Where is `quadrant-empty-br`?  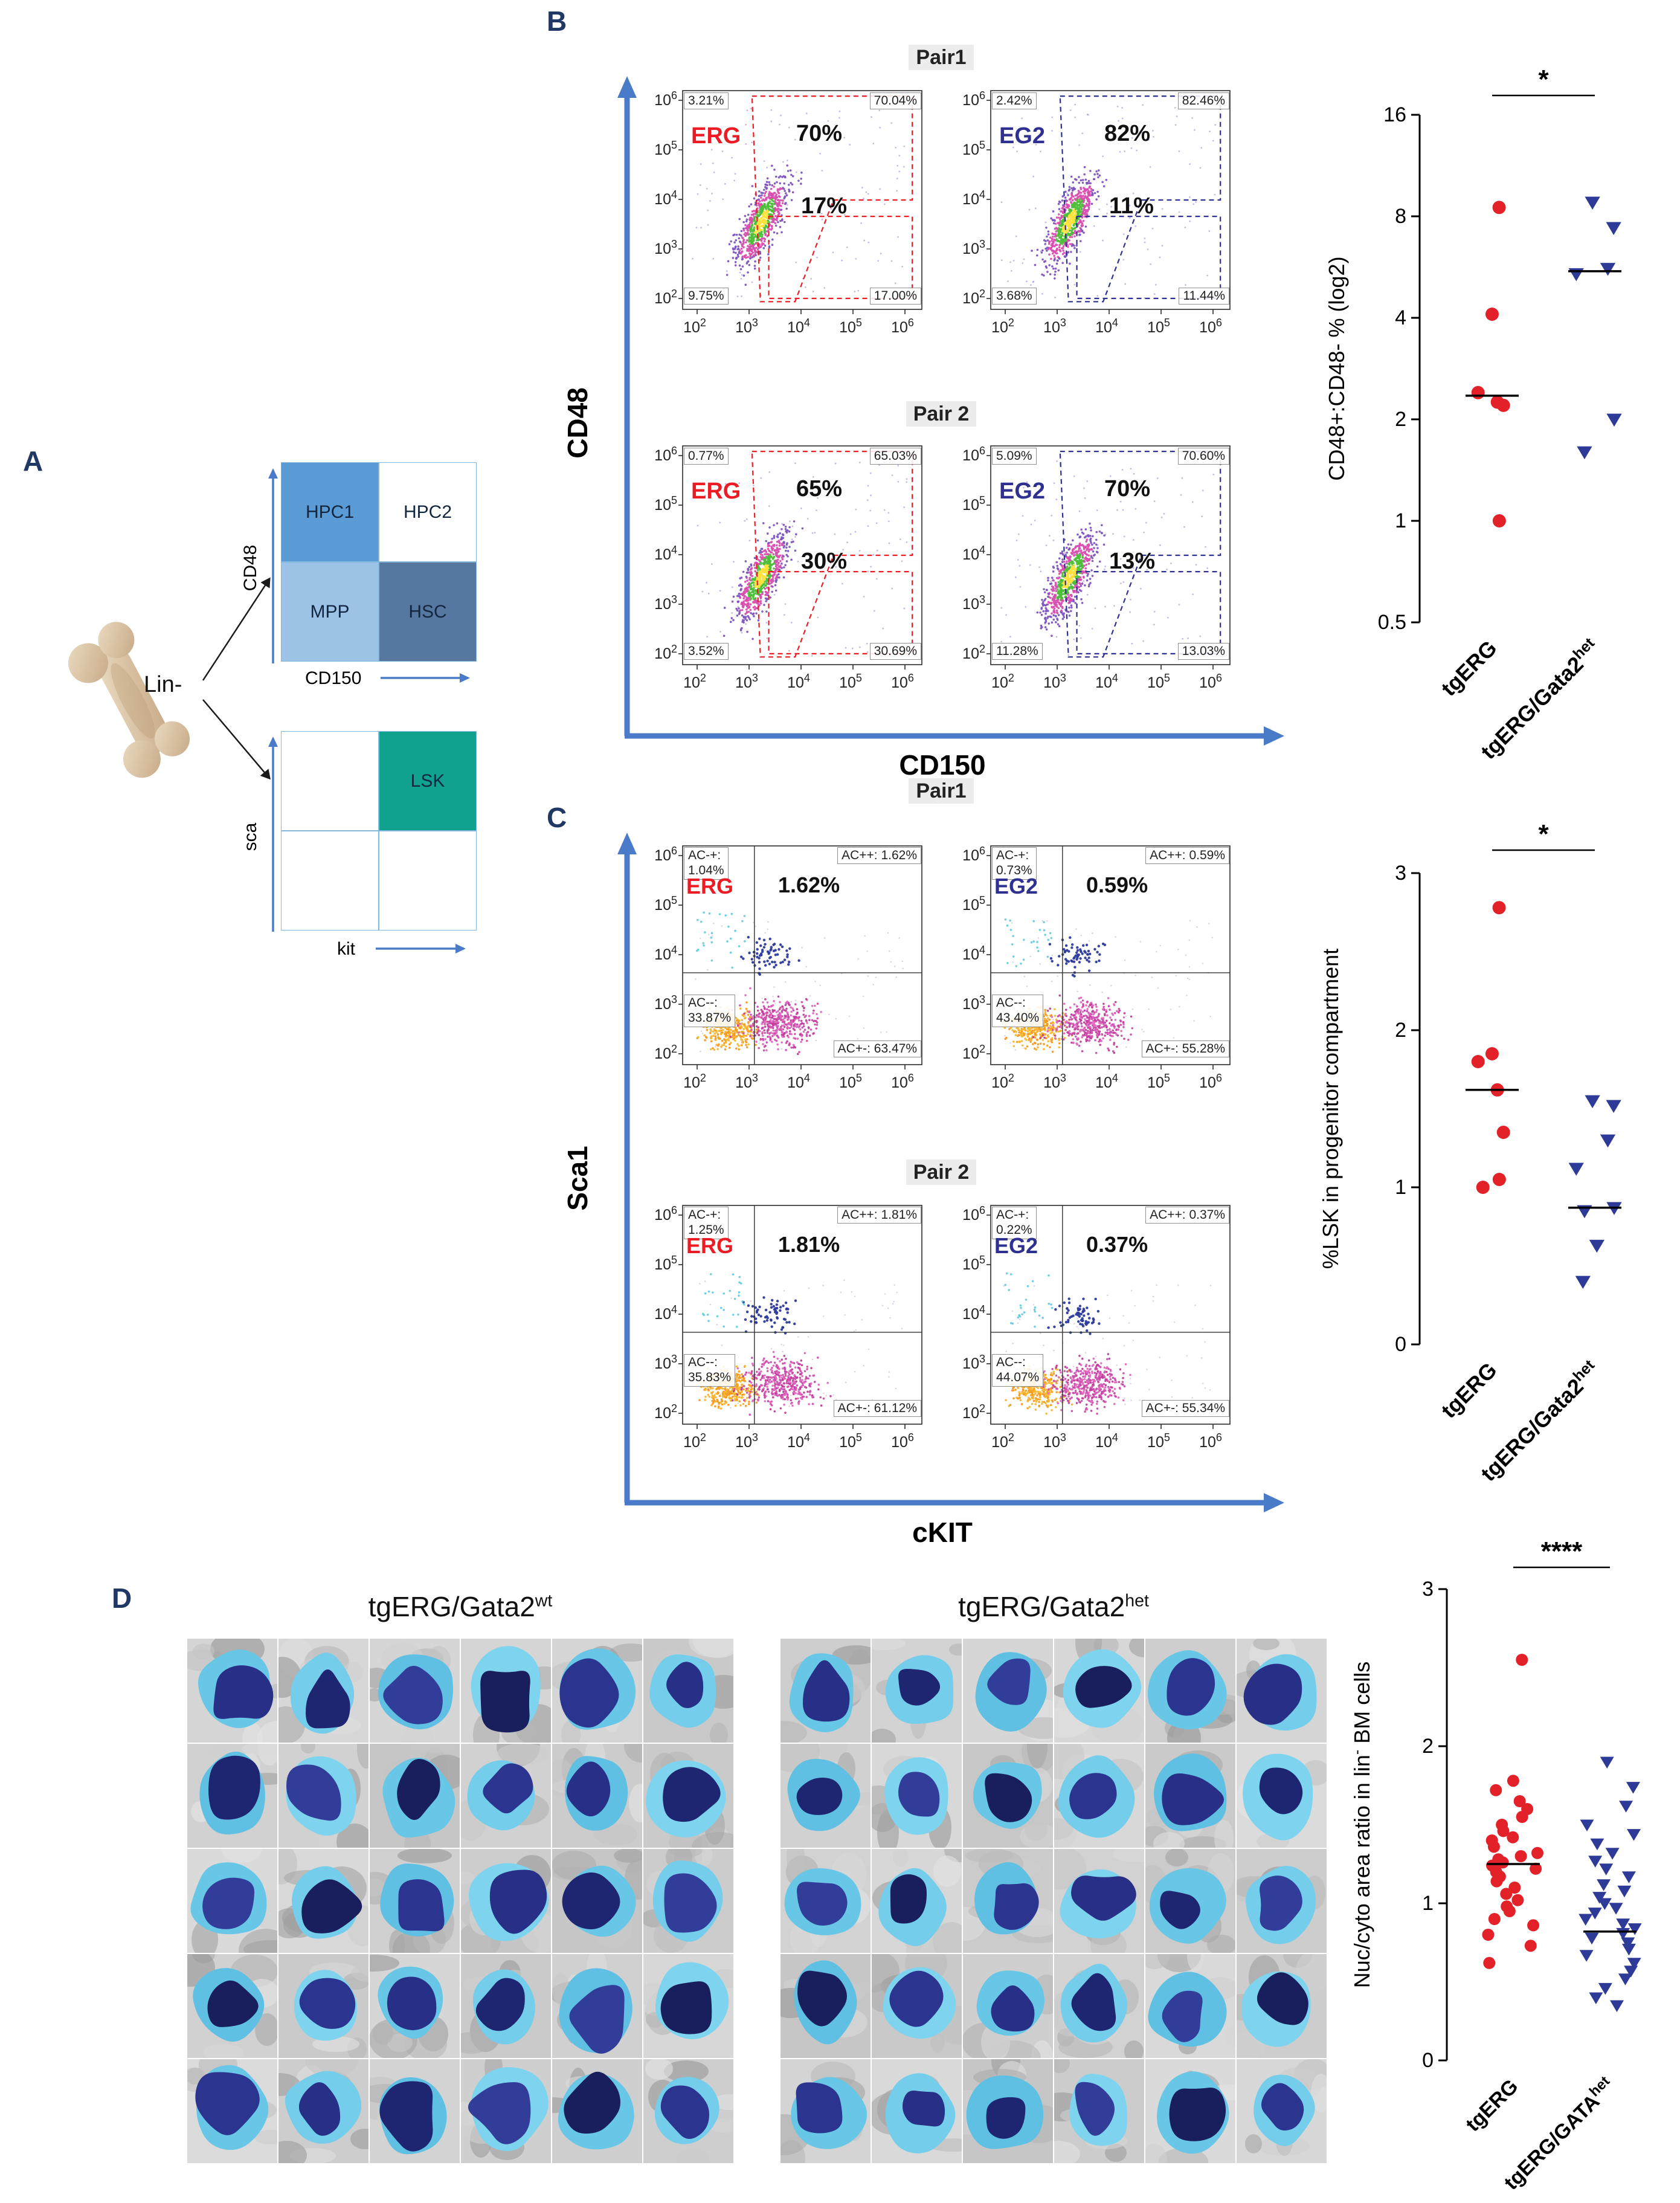 quadrant-empty-br is located at coordinates (428, 881).